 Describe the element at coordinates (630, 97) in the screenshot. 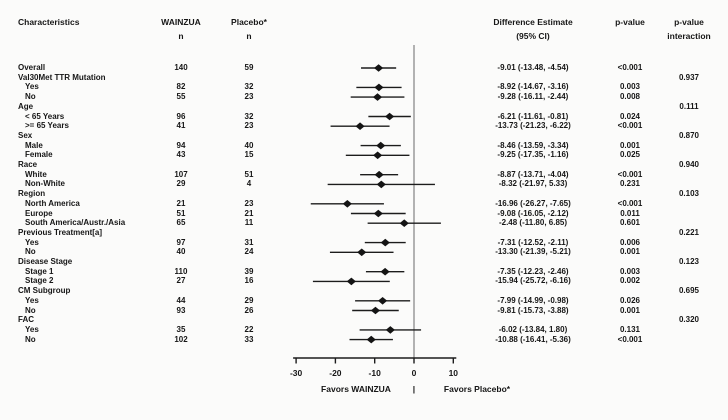

I see `p-value: 0.008` at that location.